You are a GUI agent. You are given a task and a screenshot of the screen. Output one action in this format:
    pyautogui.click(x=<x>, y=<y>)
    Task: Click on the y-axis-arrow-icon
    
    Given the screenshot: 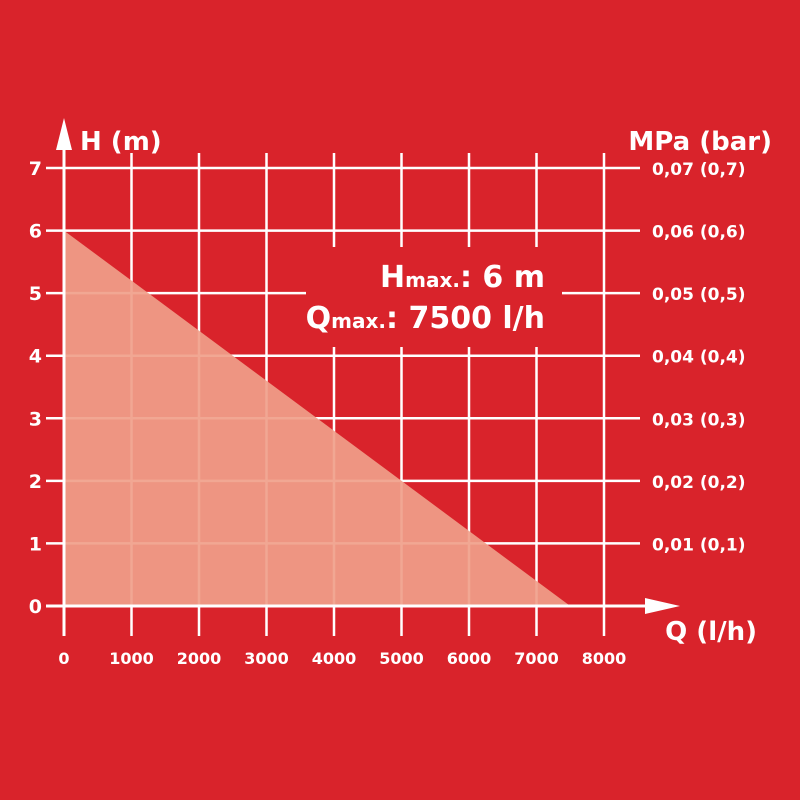 What is the action you would take?
    pyautogui.click(x=64, y=134)
    